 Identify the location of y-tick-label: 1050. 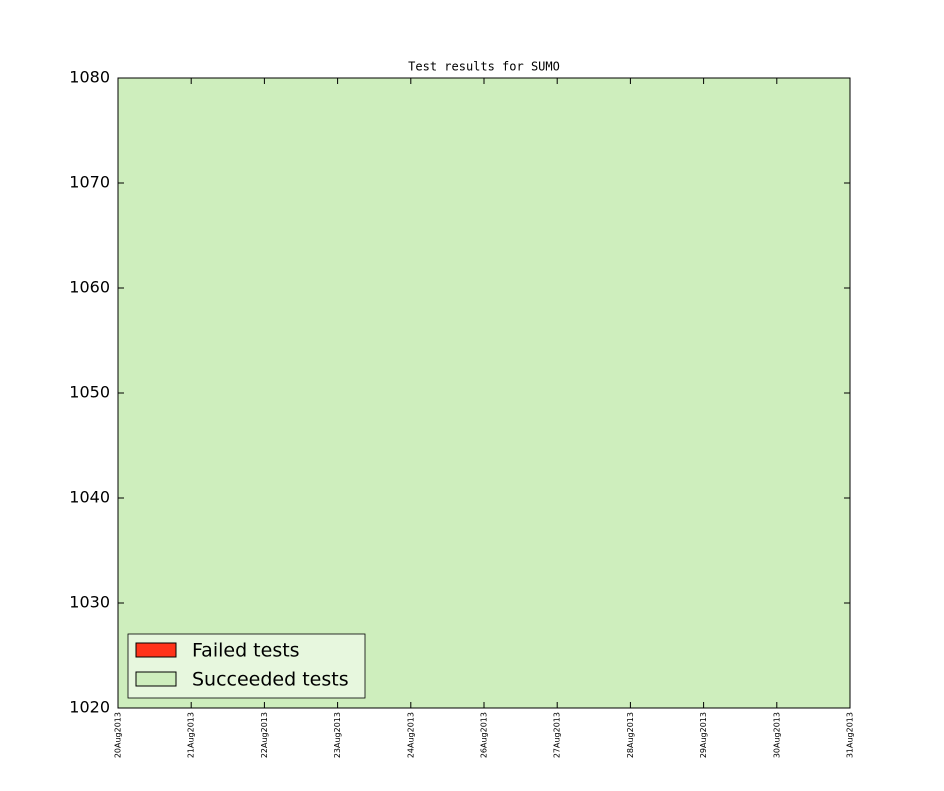
(89, 392).